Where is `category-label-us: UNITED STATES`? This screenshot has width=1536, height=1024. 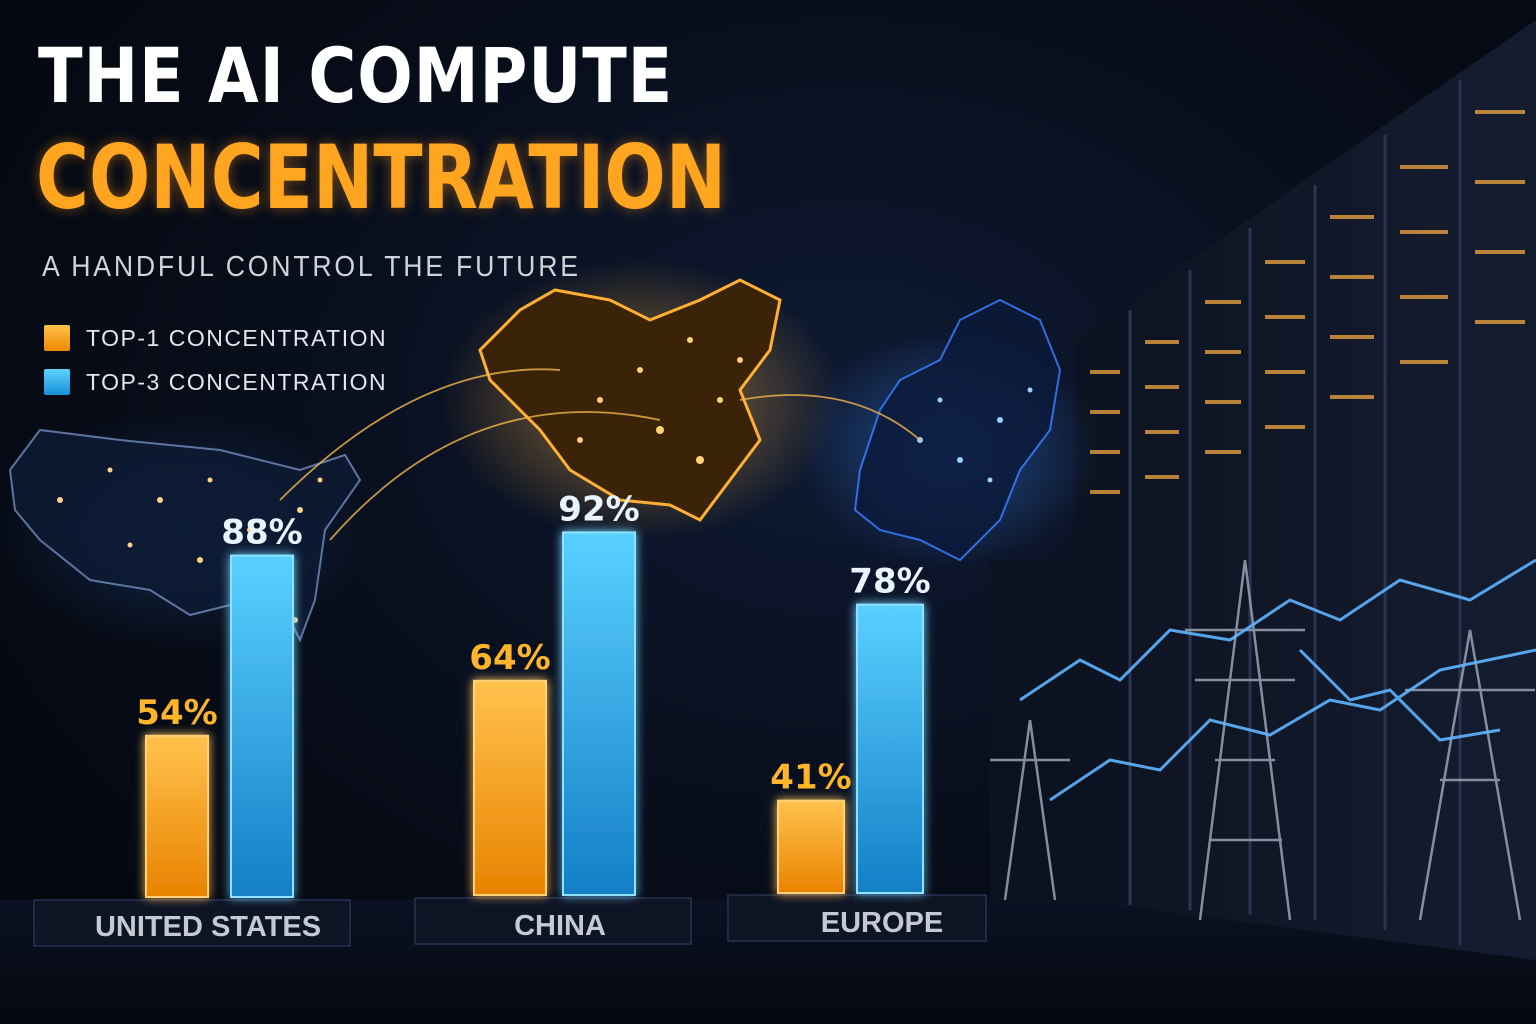
category-label-us: UNITED STATES is located at coordinates (208, 927).